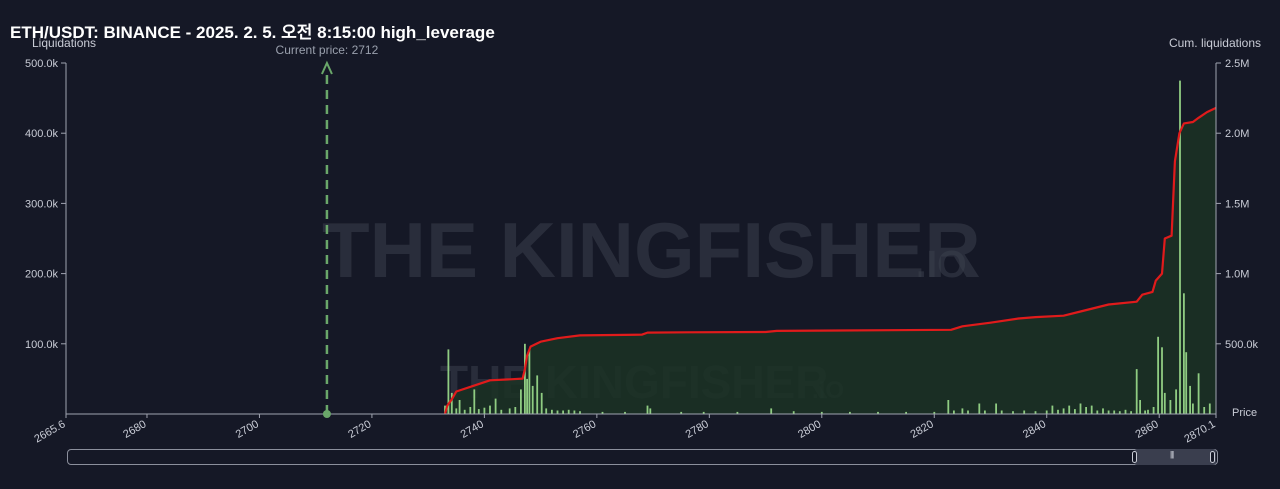 This screenshot has height=489, width=1280. What do you see at coordinates (1237, 64) in the screenshot?
I see `y-right-tick-label: 2.5M` at bounding box center [1237, 64].